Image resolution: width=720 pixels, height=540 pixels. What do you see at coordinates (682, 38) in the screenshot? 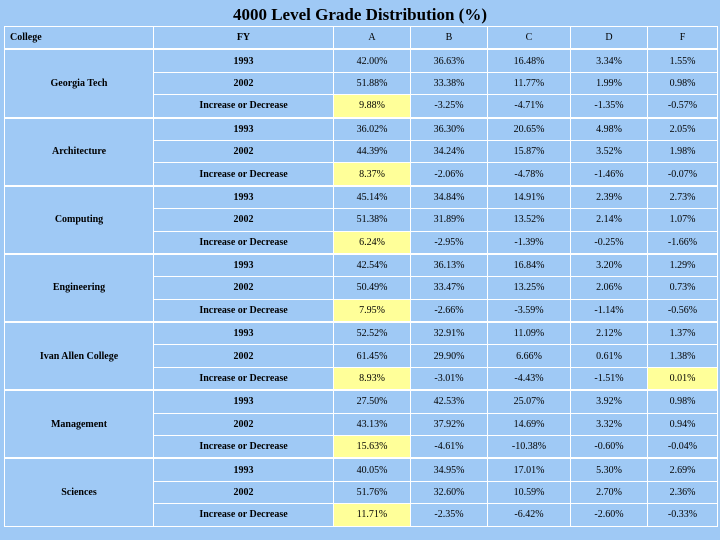
I see `grade-f-header: F` at bounding box center [682, 38].